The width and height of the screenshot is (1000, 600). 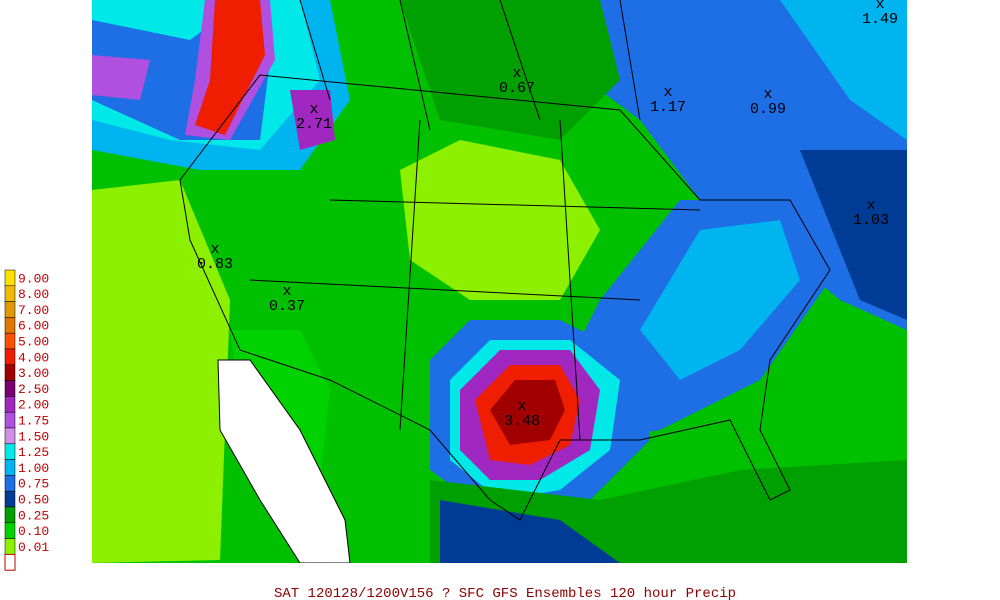 I want to click on legend-label: 1.75, so click(x=33, y=421).